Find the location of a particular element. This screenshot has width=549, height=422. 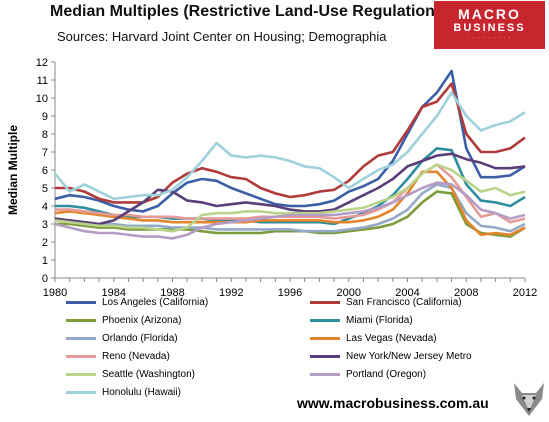

x-tick-label: 2000 is located at coordinates (349, 293).